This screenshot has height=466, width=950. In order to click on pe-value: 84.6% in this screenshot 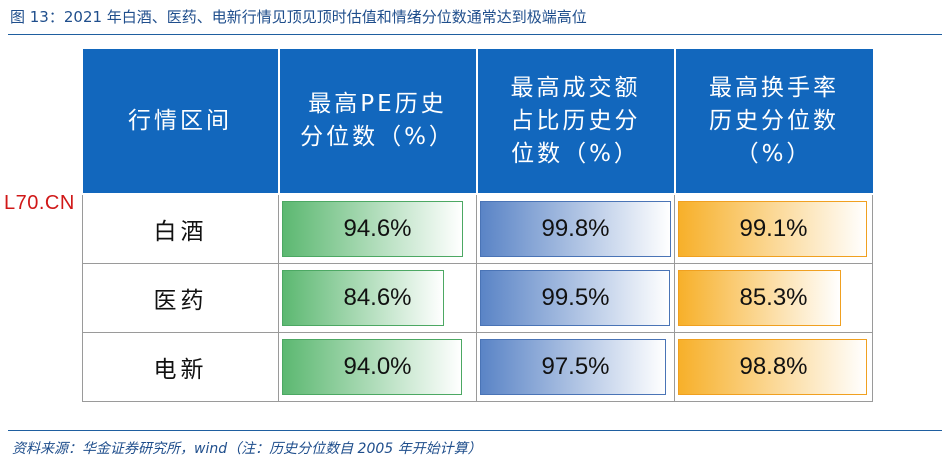, I will do `click(377, 297)`.